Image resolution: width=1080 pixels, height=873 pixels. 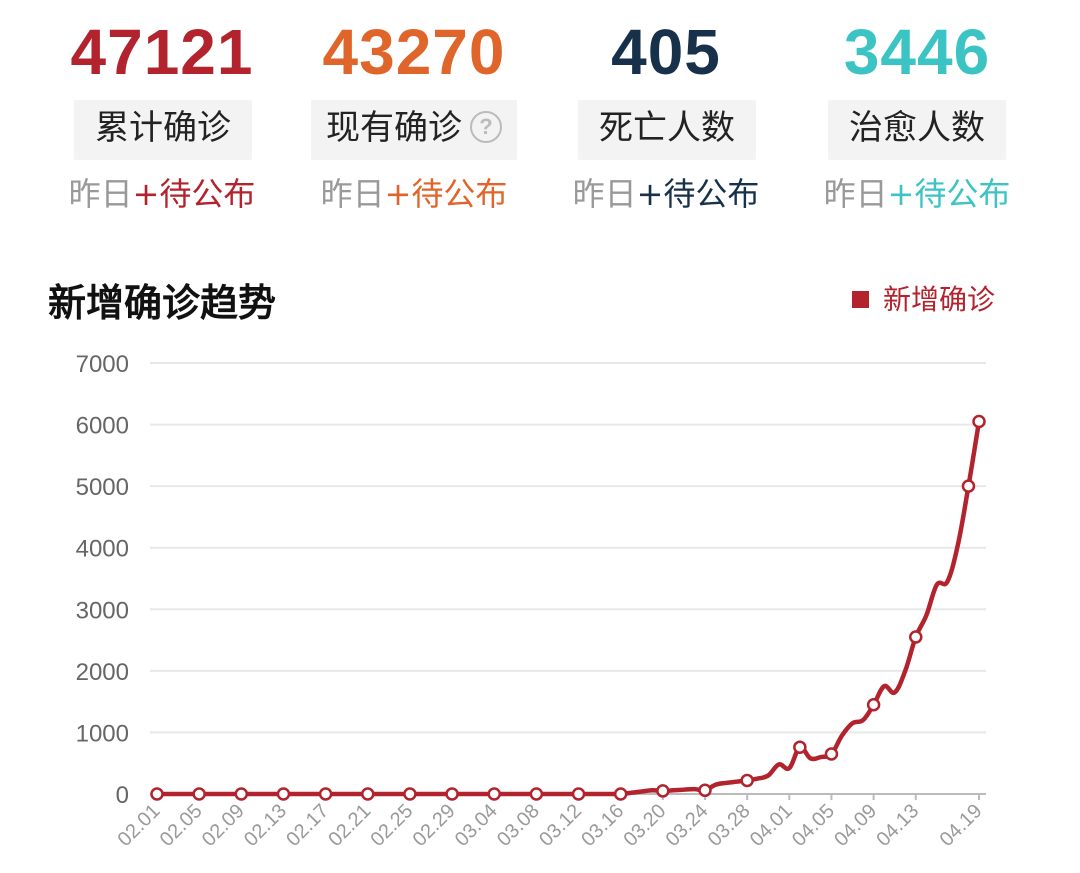 What do you see at coordinates (163, 130) in the screenshot?
I see `stat-label: 累计确诊` at bounding box center [163, 130].